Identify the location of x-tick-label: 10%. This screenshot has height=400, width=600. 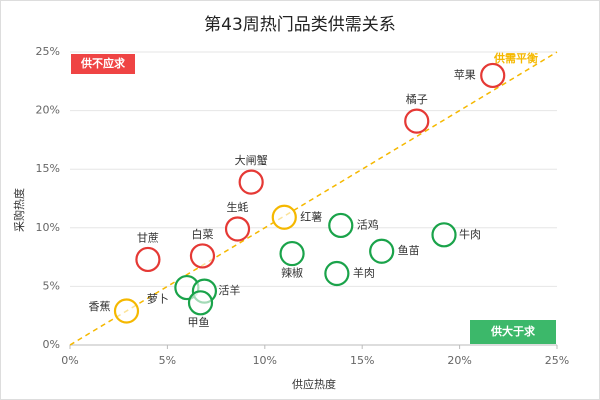
(265, 360).